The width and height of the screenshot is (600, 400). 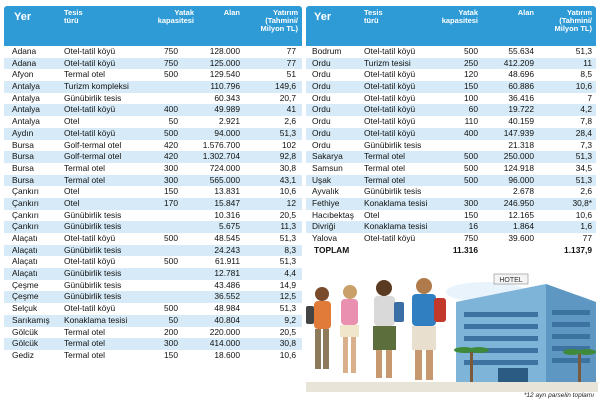 I want to click on cell-type: Otel, so click(x=72, y=121).